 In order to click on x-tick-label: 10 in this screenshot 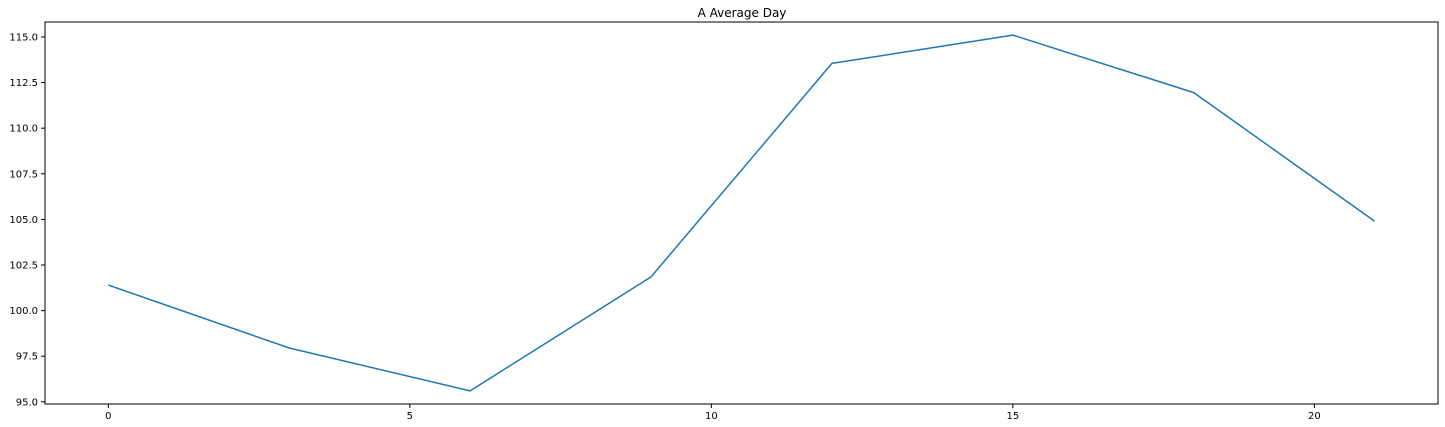, I will do `click(711, 416)`.